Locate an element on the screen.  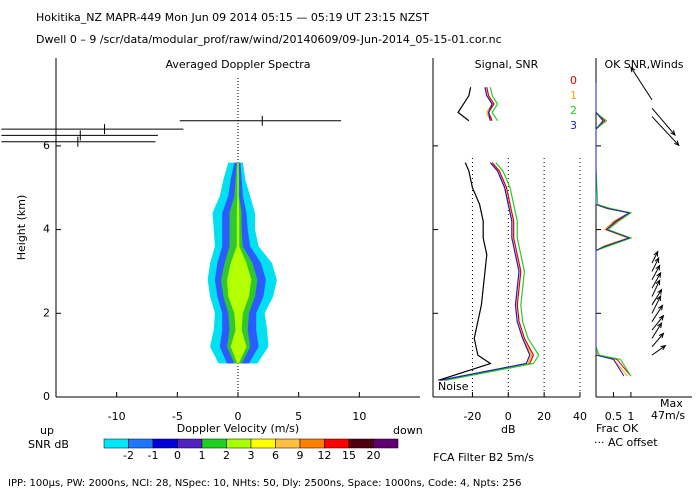
x-tick-label: 1 is located at coordinates (630, 416).